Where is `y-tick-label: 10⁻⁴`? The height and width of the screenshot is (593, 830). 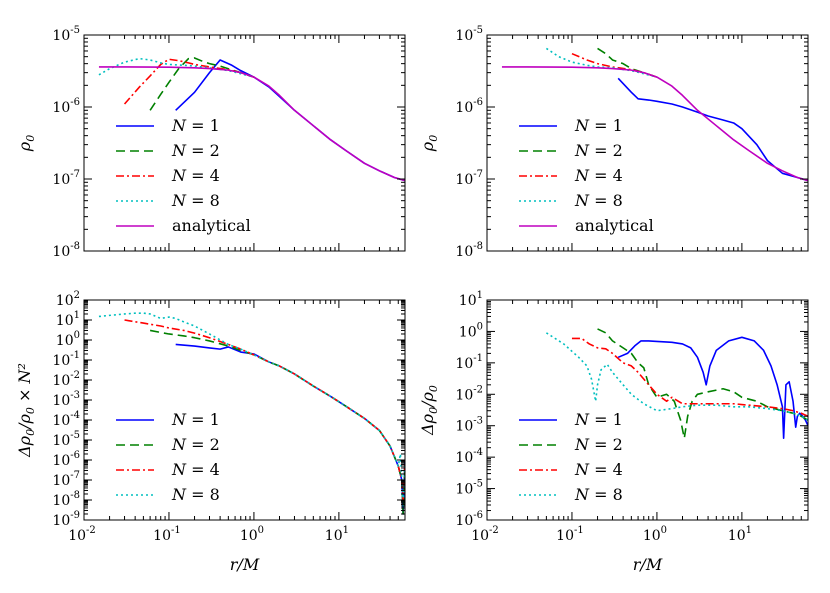
y-tick-label: 10⁻⁴ is located at coordinates (469, 456).